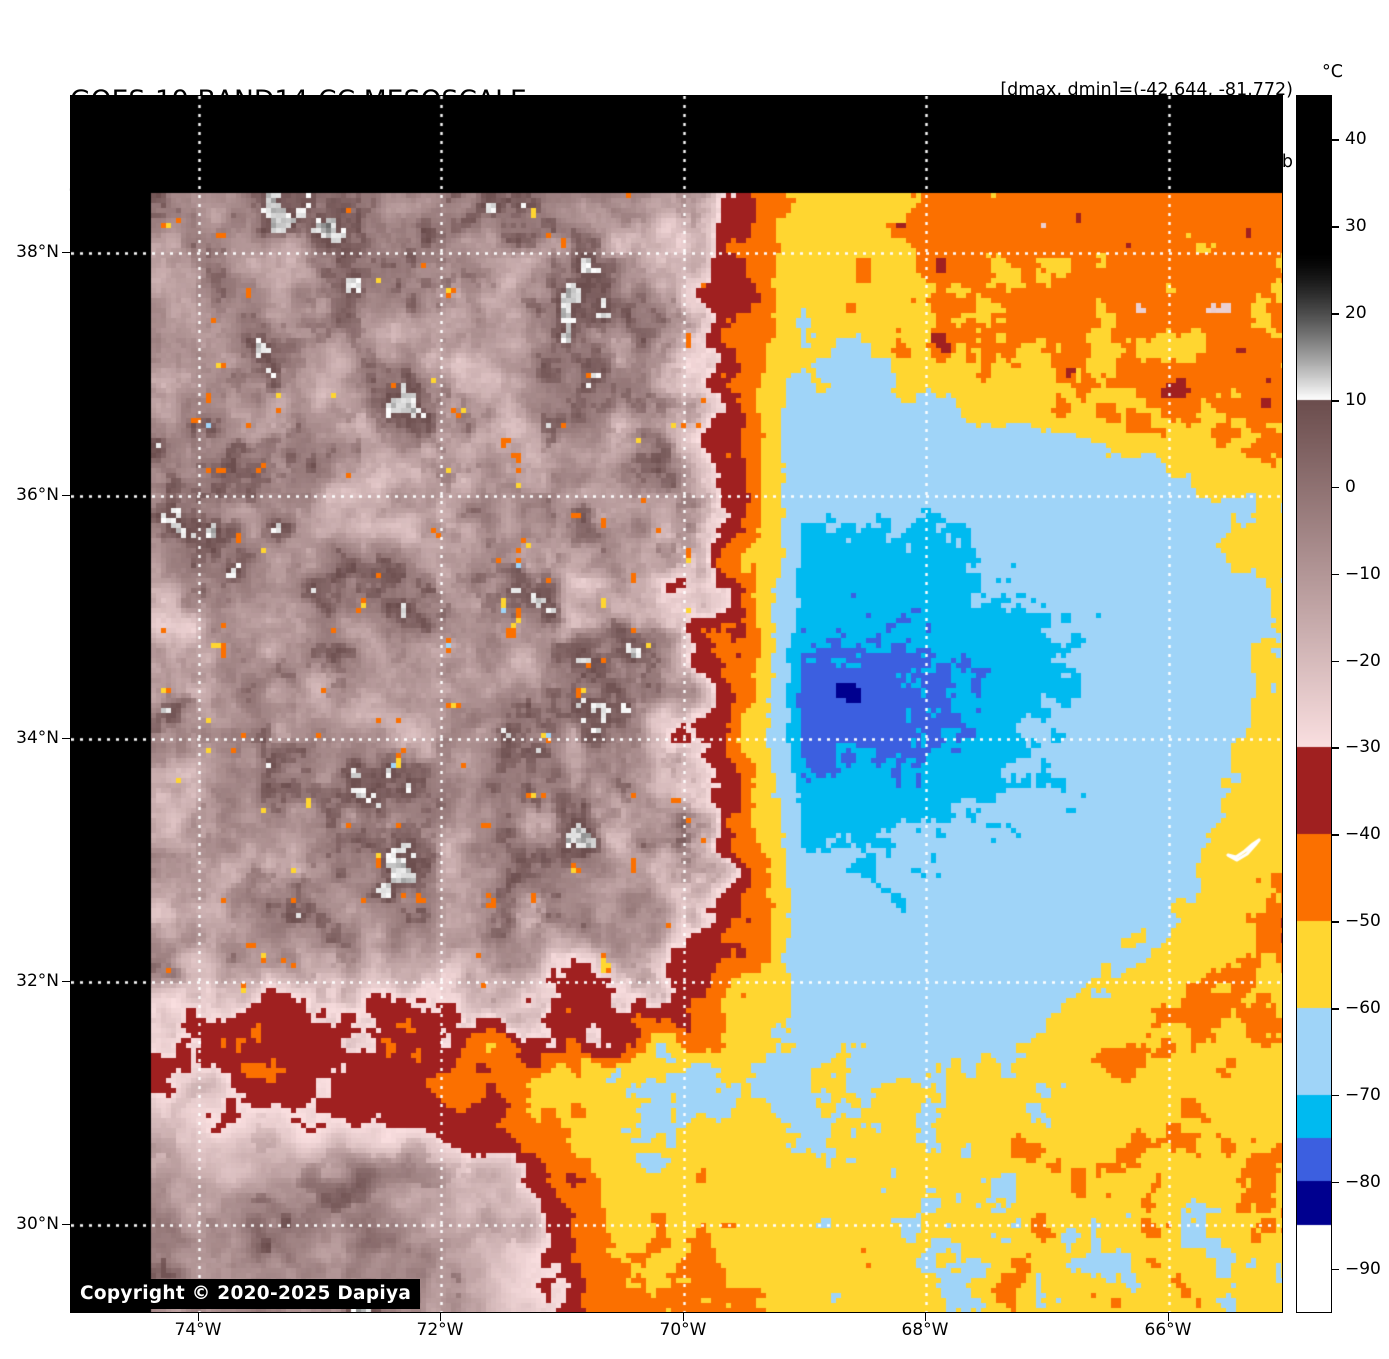  What do you see at coordinates (1356, 313) in the screenshot?
I see `colorbar-tick-label: 20` at bounding box center [1356, 313].